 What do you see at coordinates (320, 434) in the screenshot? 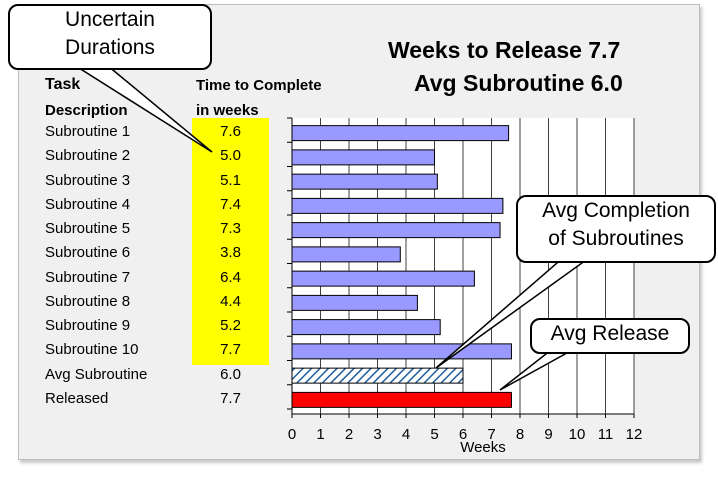
I see `x-tick-label-1: 1` at bounding box center [320, 434].